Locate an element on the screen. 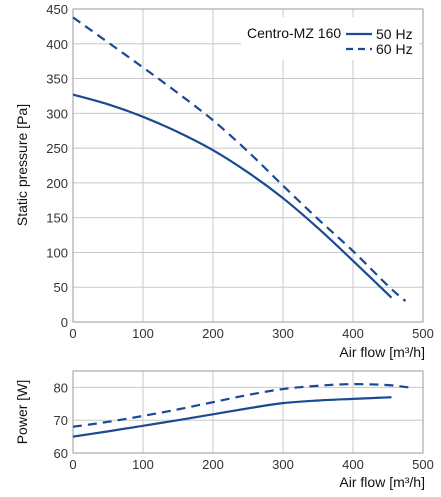 The height and width of the screenshot is (497, 441). pressure-y-tick-label: 300 is located at coordinates (57, 113).